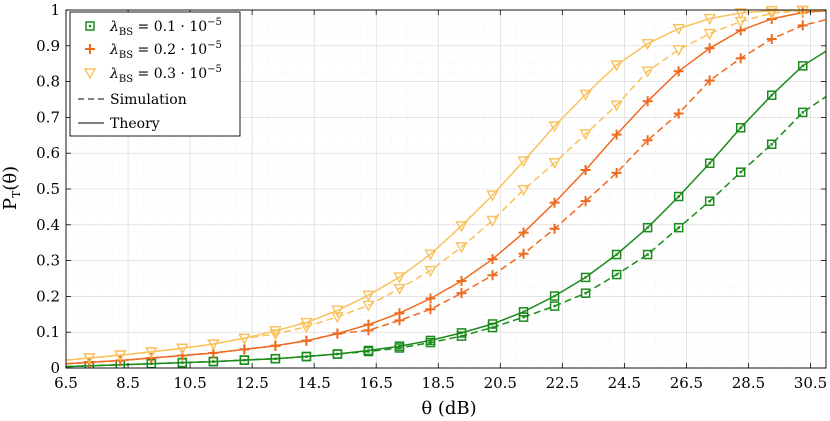  I want to click on legend-label-1: λBS = 0.1 · 10−5, so click(165, 27).